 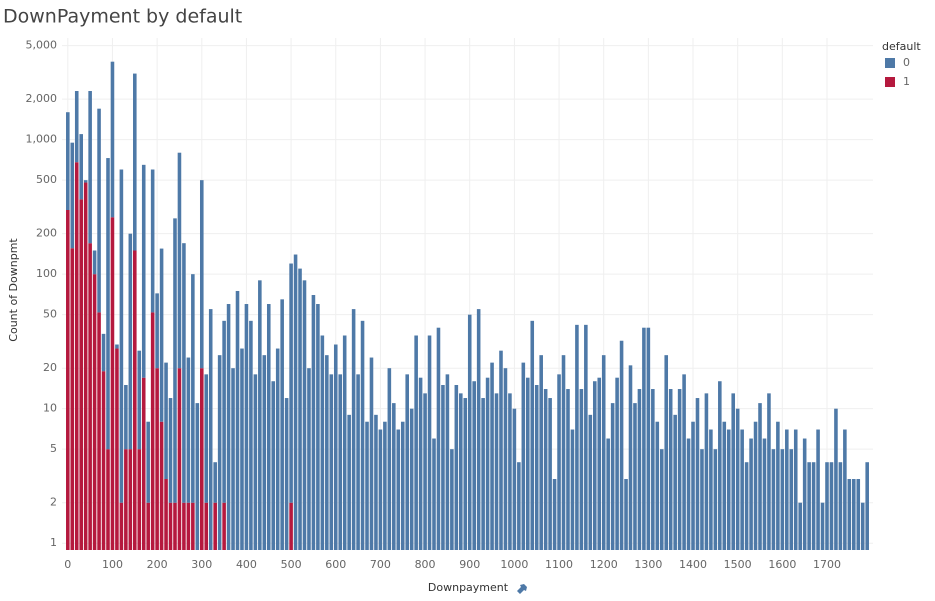 I want to click on y-tick-label: 5, so click(x=53, y=448).